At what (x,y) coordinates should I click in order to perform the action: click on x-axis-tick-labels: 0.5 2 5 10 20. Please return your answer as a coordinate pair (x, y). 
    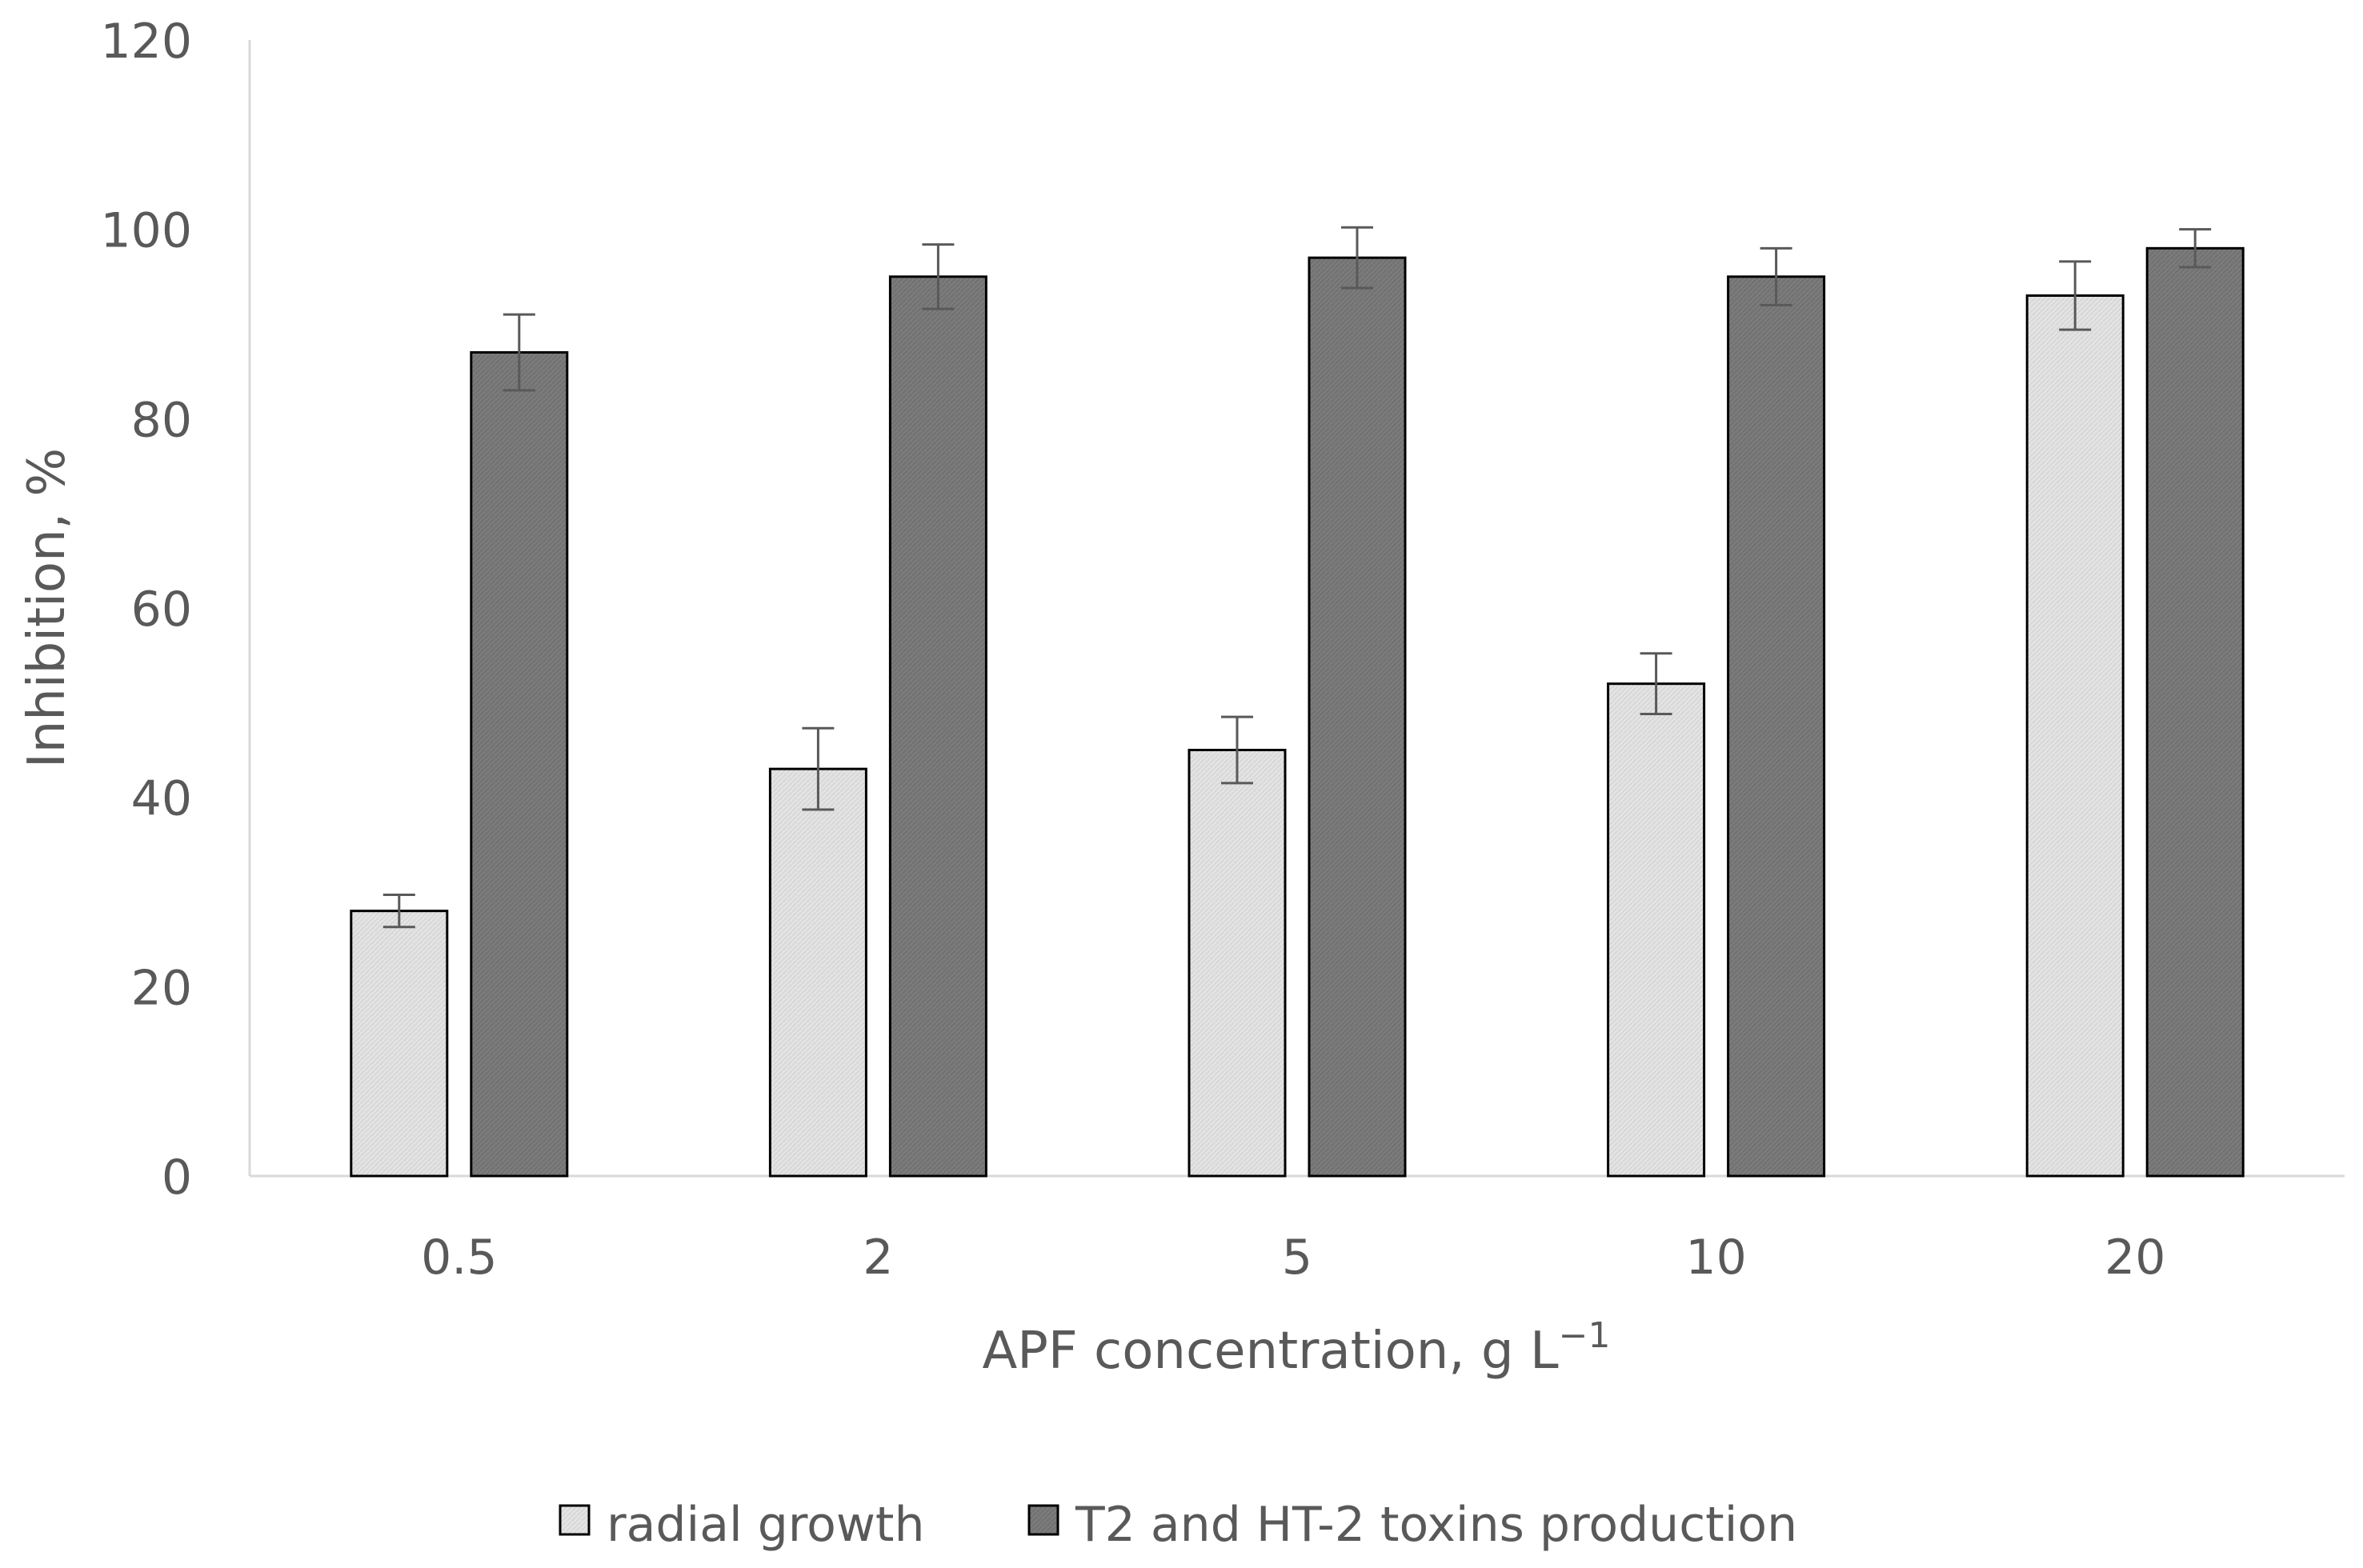
    Looking at the image, I should click on (1293, 1258).